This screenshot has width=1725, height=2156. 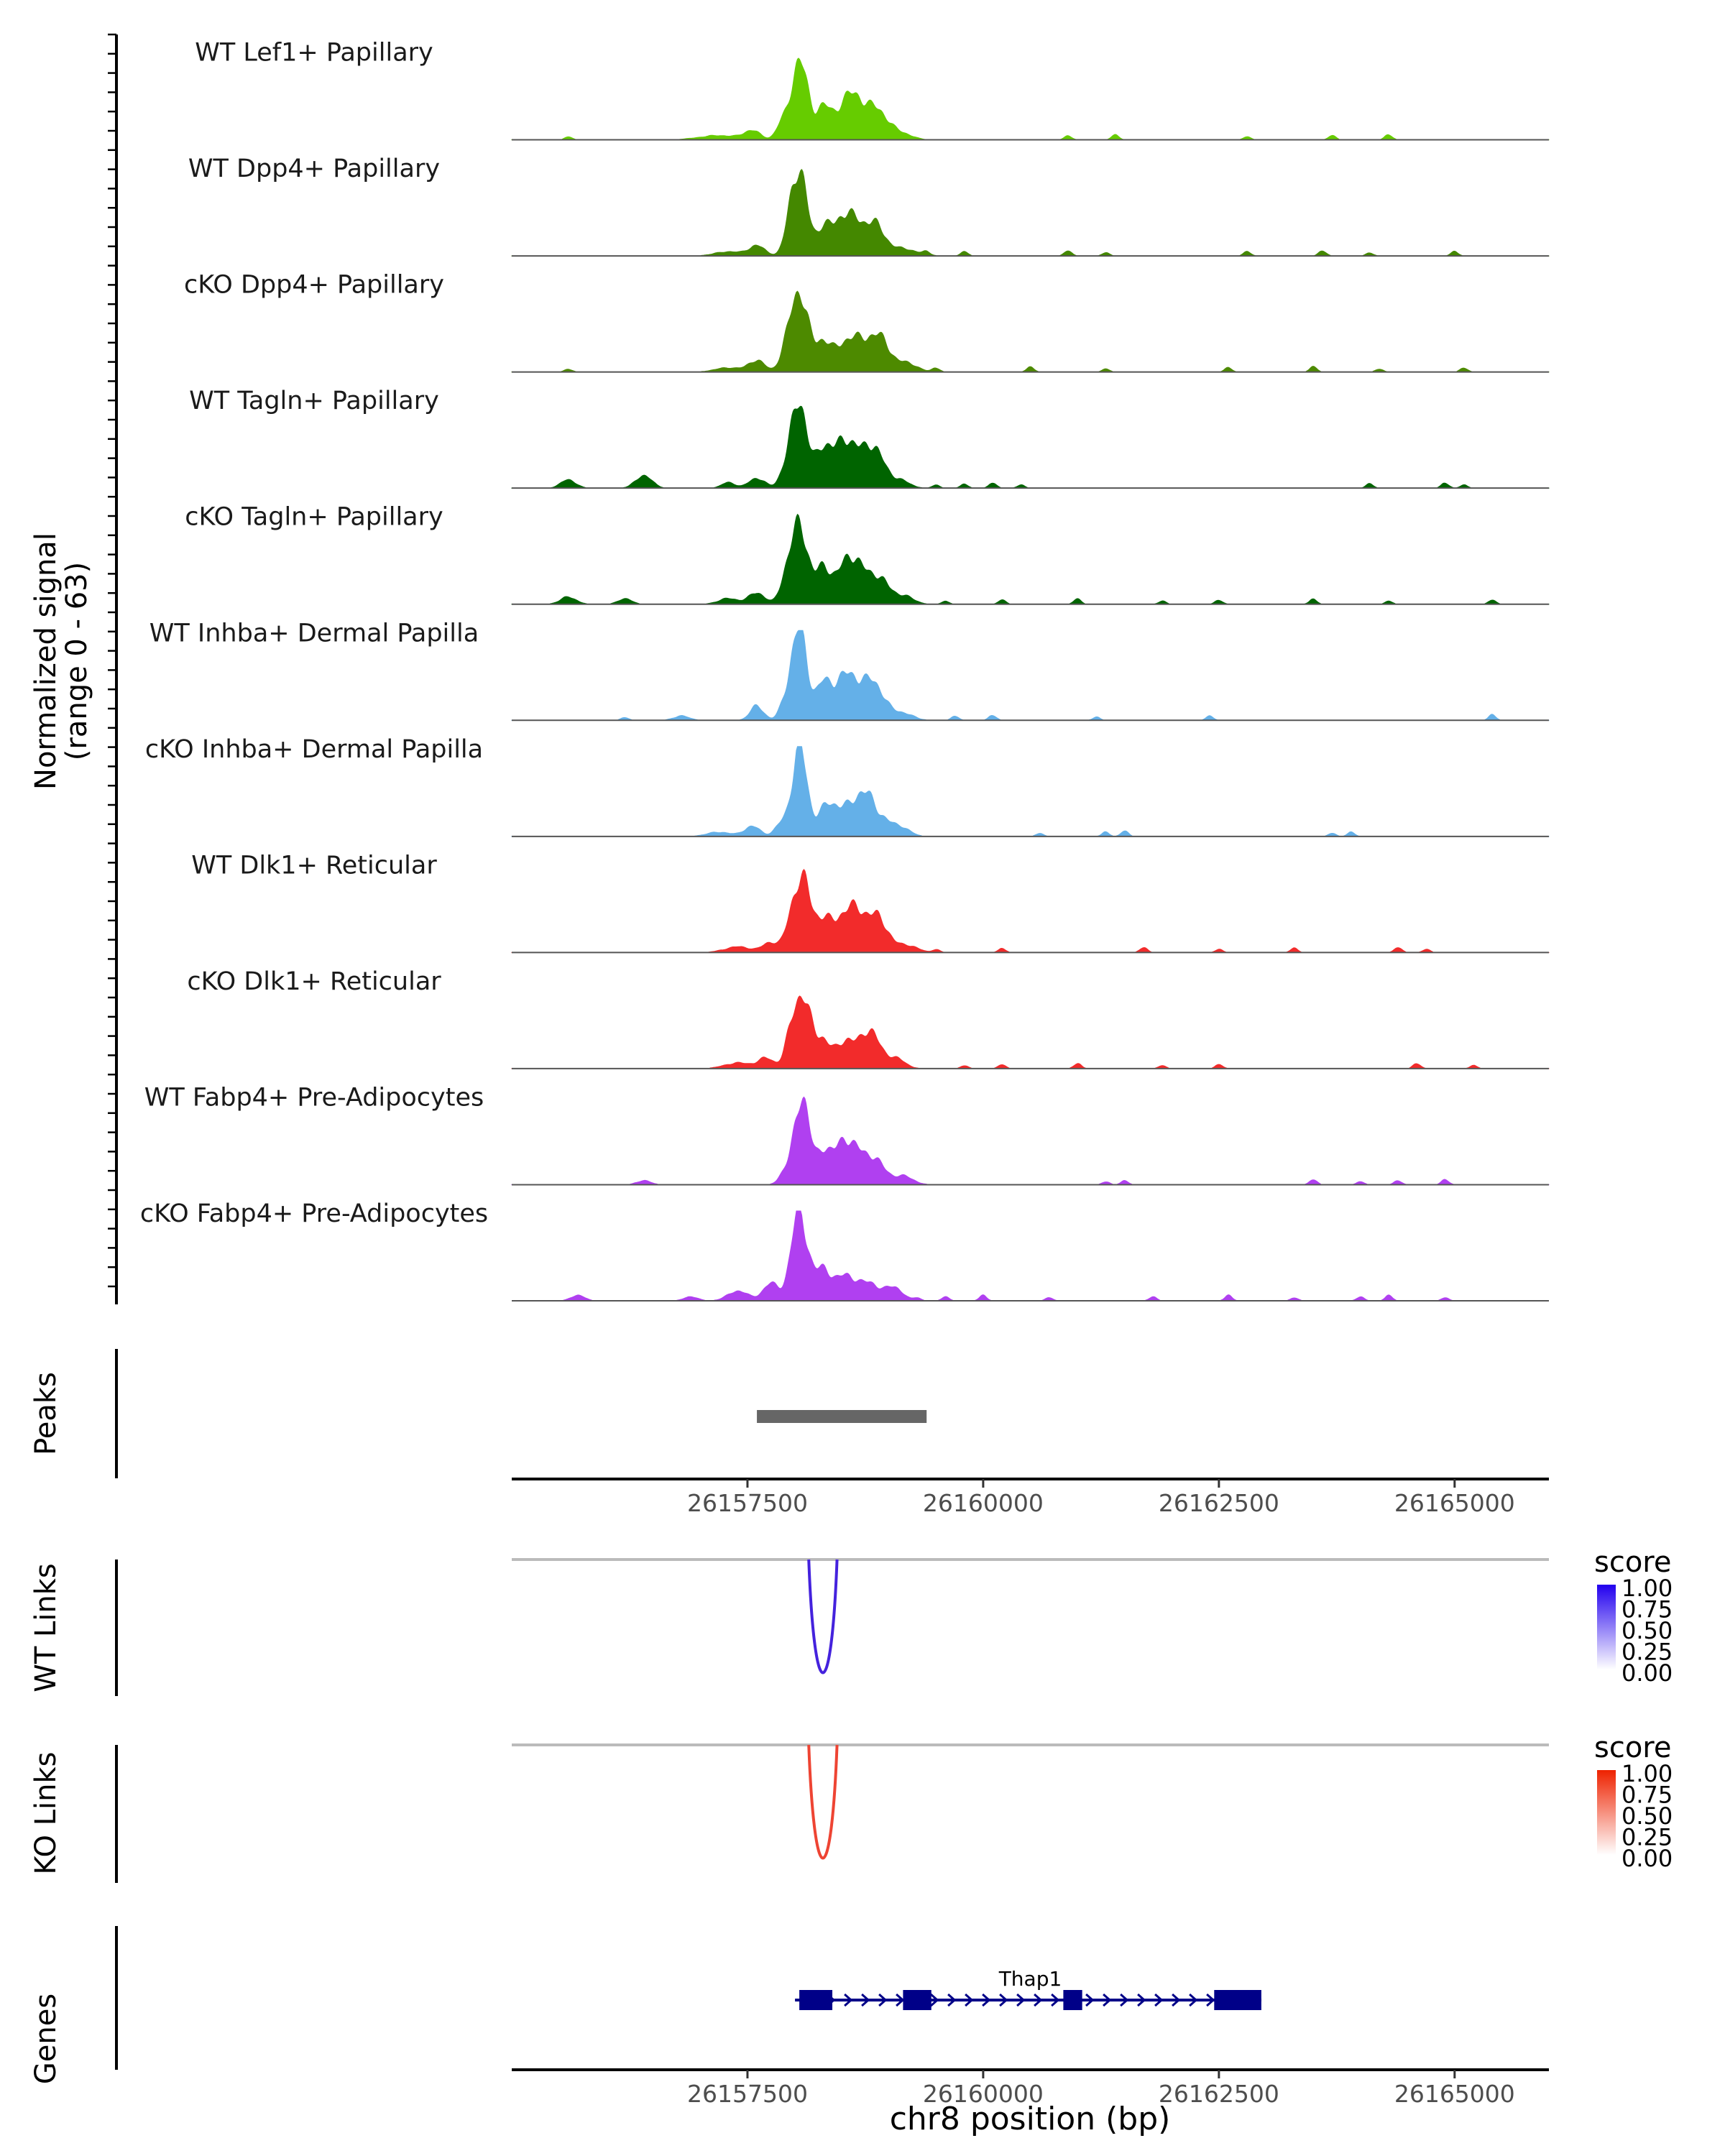 I want to click on coverage-track-label: cKO Tagln+ Papillary, so click(x=314, y=517).